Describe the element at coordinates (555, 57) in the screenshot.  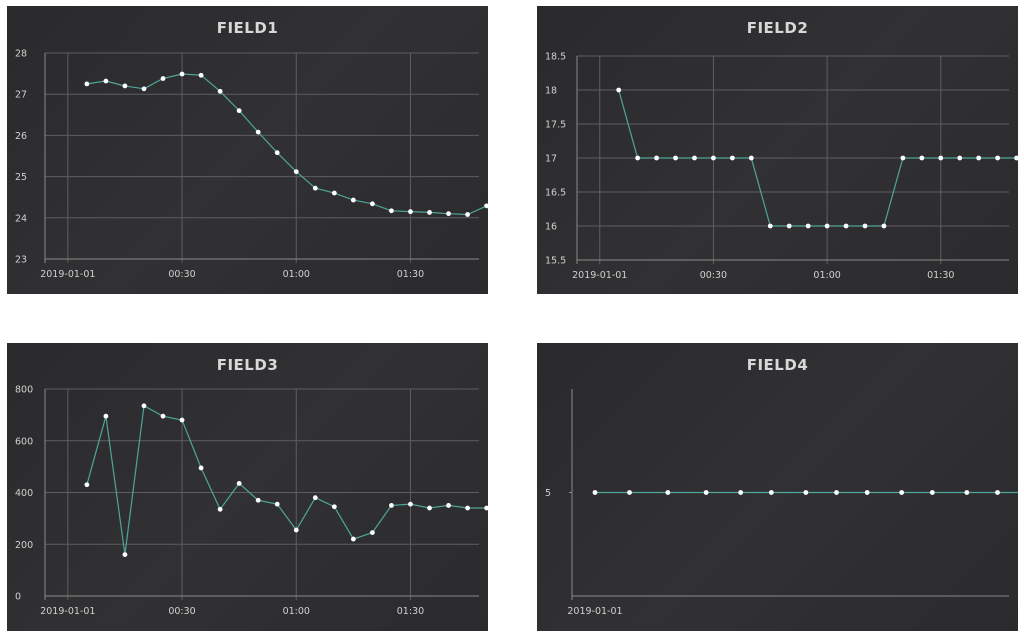
I see `y-tick-label: 18.5` at that location.